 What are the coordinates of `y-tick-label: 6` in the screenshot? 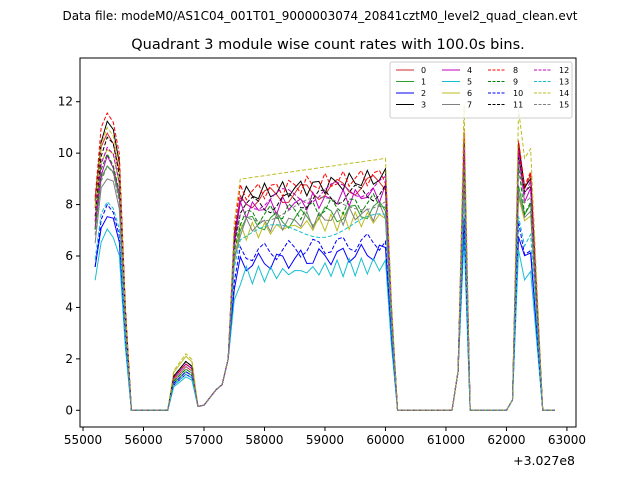 It's located at (69, 256).